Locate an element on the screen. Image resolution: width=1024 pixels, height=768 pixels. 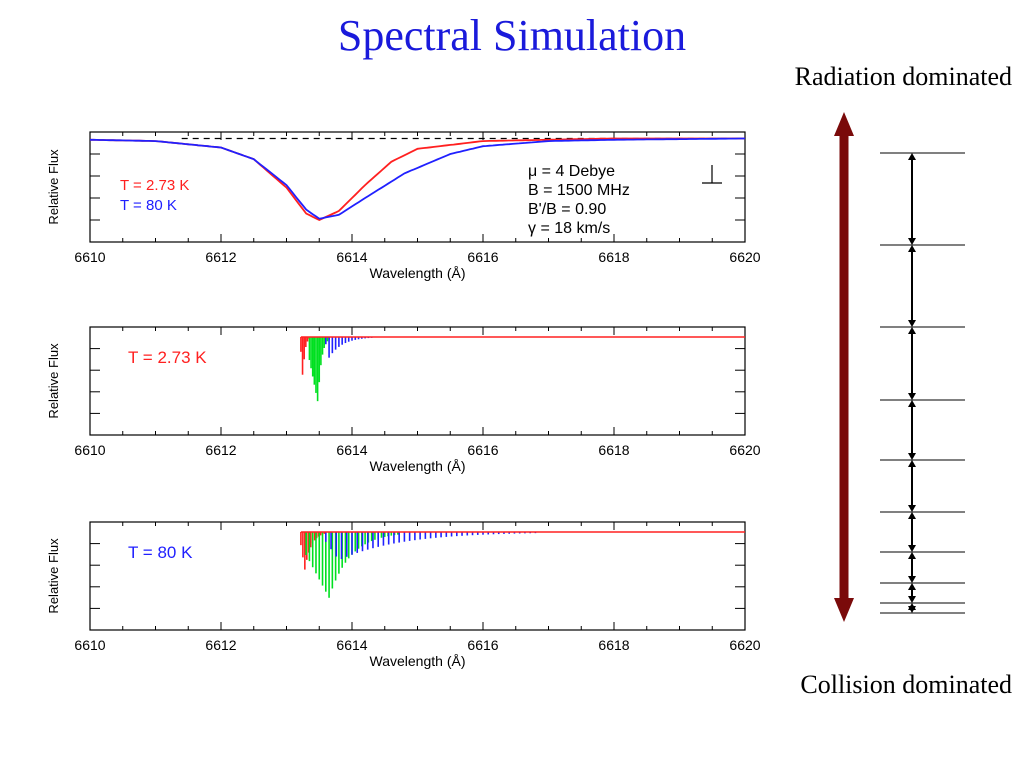
instrument-profile-icon is located at coordinates (712, 174).